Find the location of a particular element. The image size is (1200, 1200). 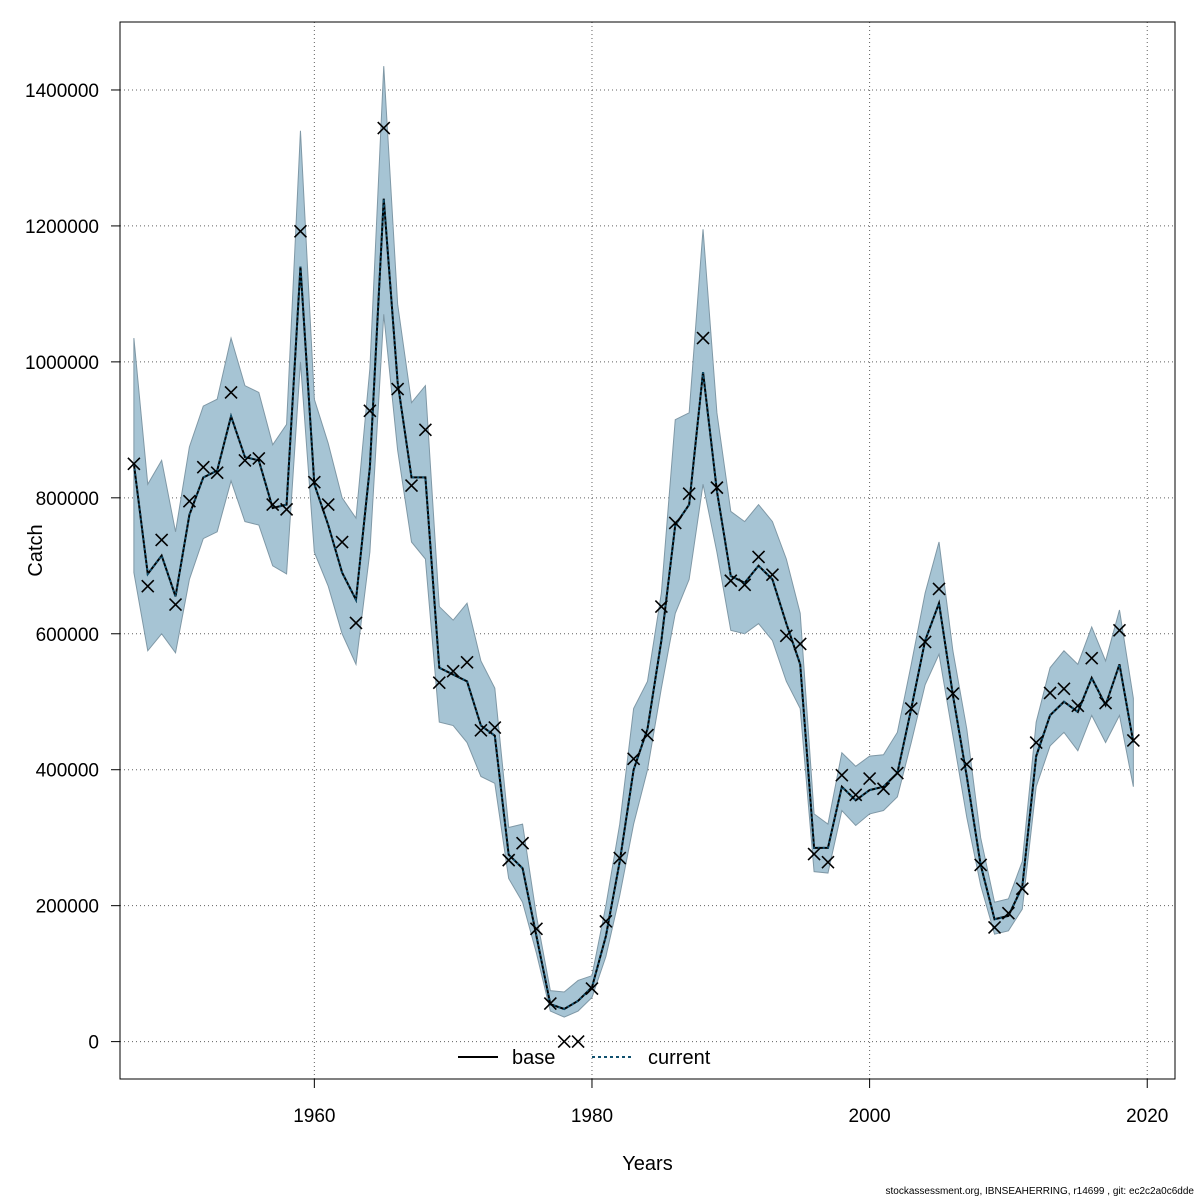

obs-point-1969 is located at coordinates (439, 683).